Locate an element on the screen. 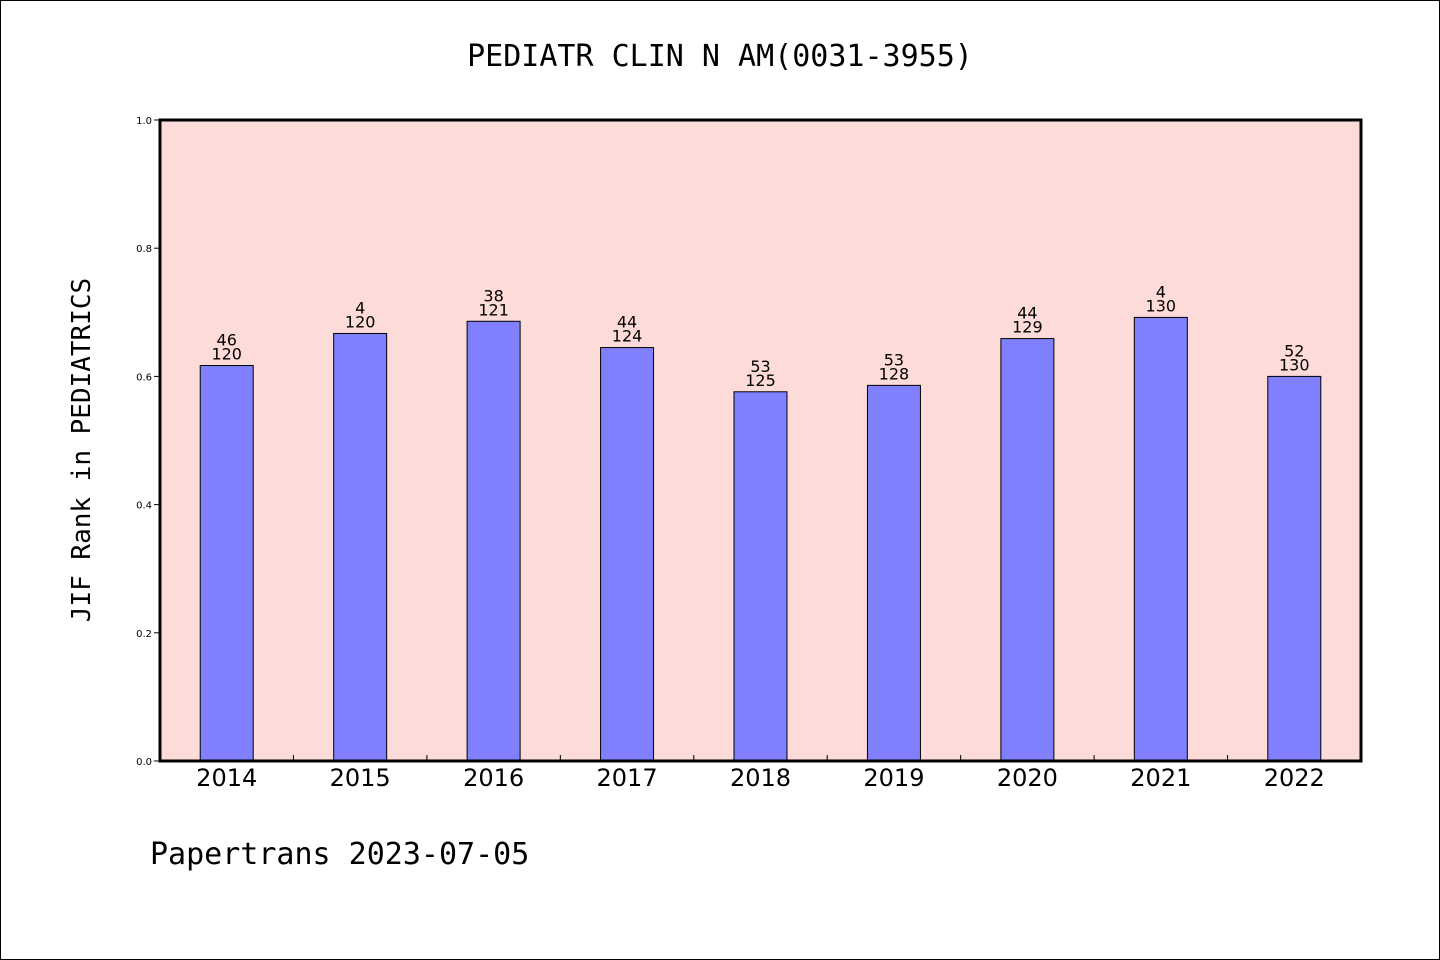 Image resolution: width=1440 pixels, height=960 pixels. bar-2022 is located at coordinates (1294, 568).